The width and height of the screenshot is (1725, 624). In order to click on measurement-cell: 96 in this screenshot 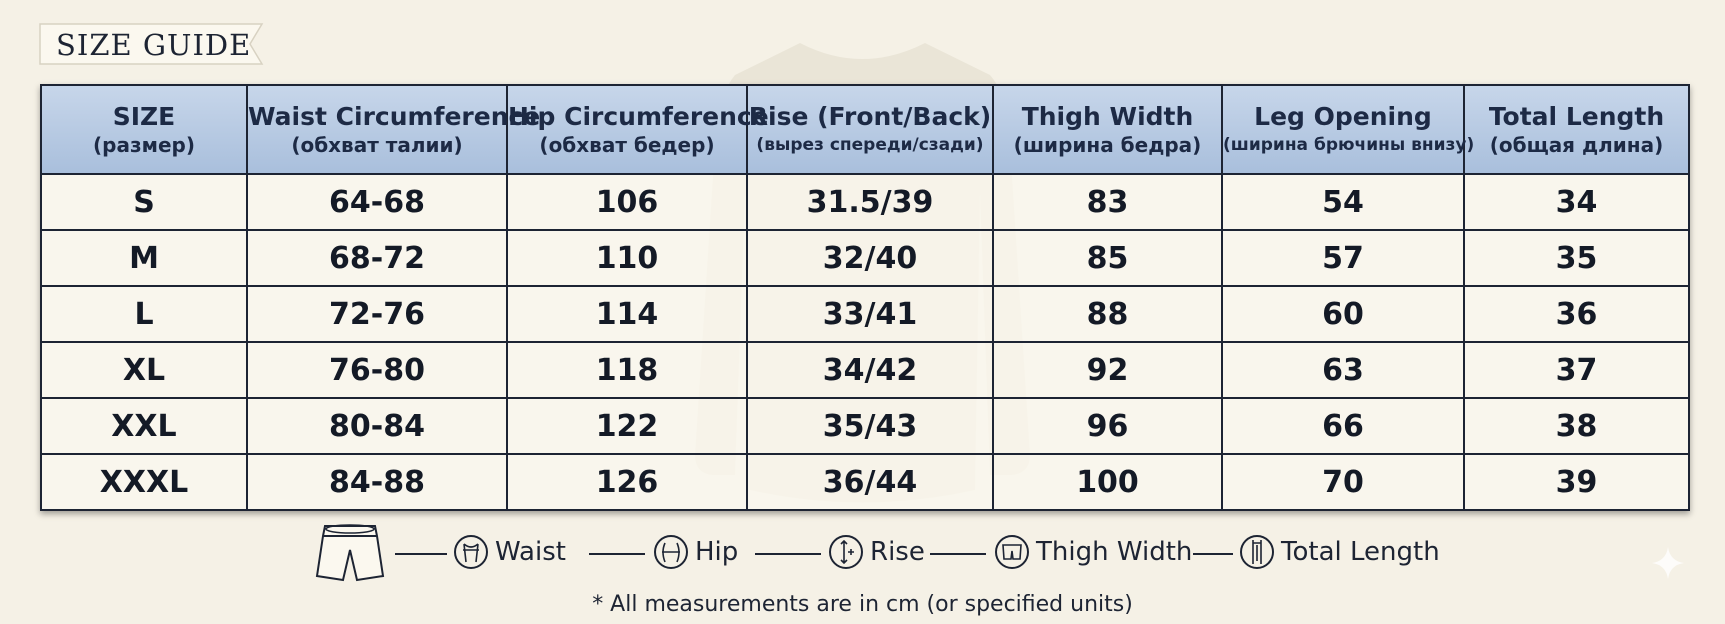, I will do `click(1107, 426)`.